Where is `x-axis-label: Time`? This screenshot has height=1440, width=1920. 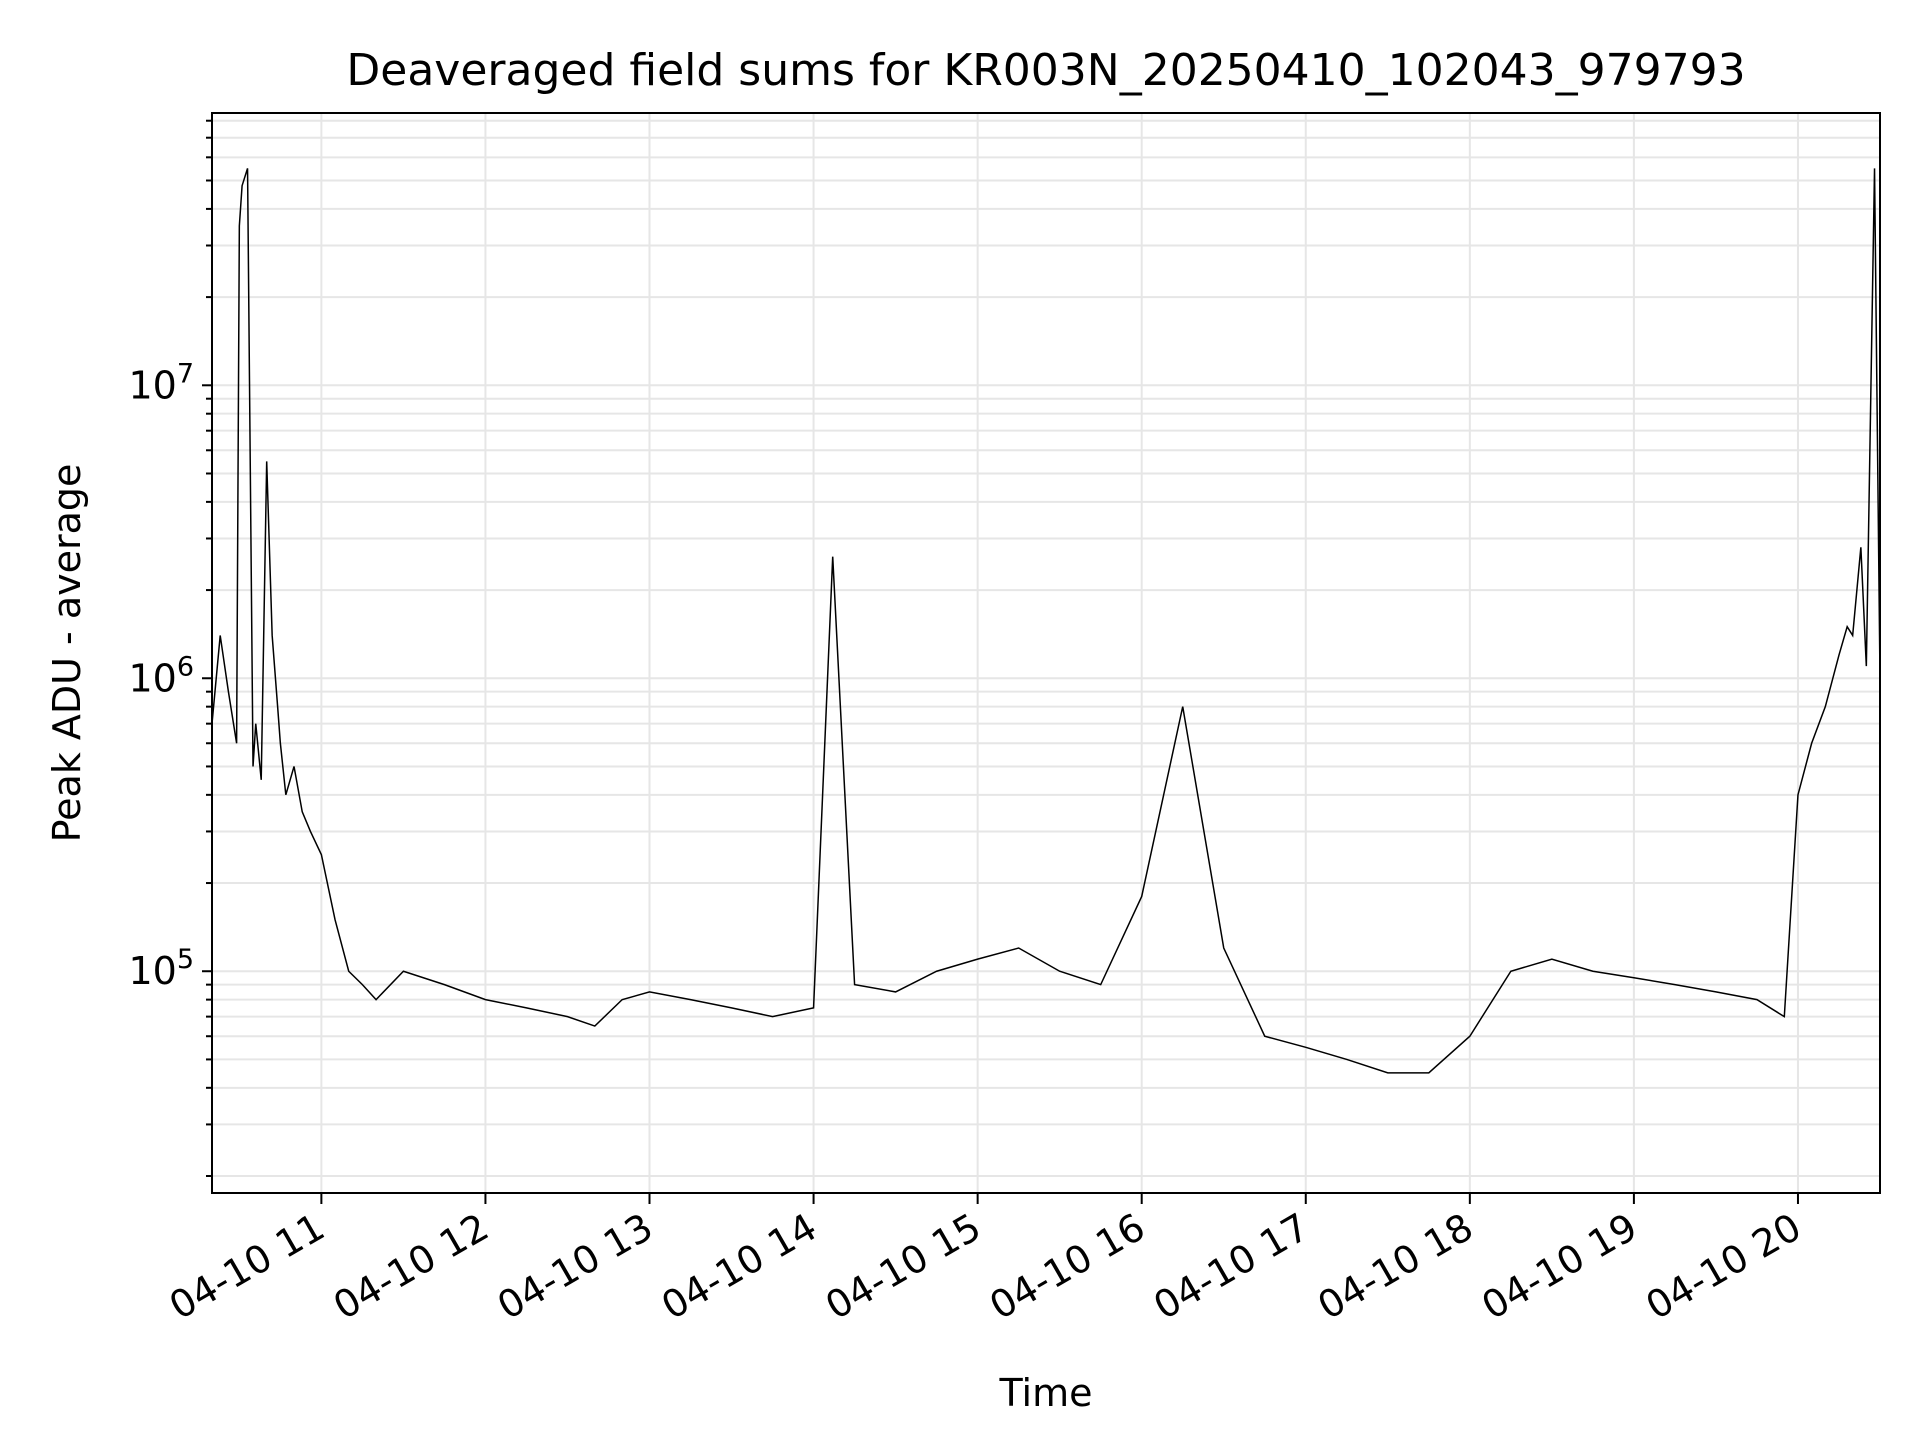 x-axis-label: Time is located at coordinates (1046, 1393).